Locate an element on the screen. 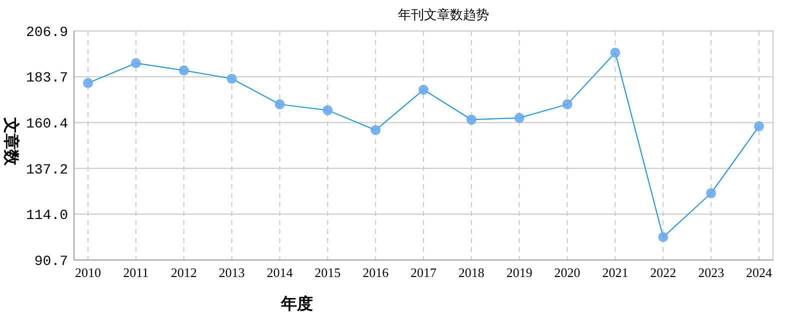 This screenshot has height=330, width=798. chart-title: 年刊文章数趋势 is located at coordinates (443, 14).